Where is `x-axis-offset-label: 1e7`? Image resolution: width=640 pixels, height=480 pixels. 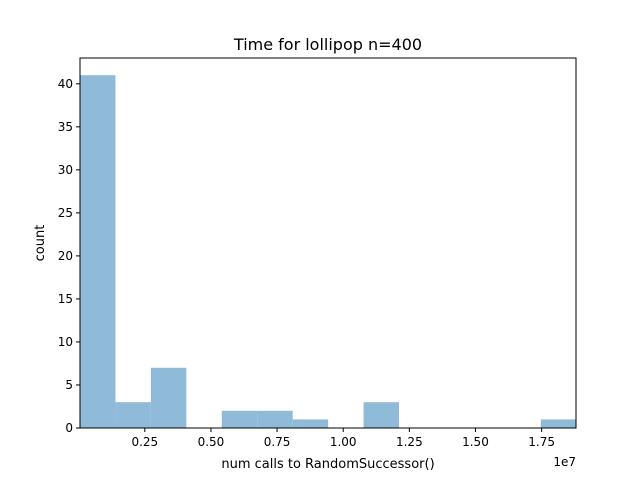 x-axis-offset-label: 1e7 is located at coordinates (564, 462).